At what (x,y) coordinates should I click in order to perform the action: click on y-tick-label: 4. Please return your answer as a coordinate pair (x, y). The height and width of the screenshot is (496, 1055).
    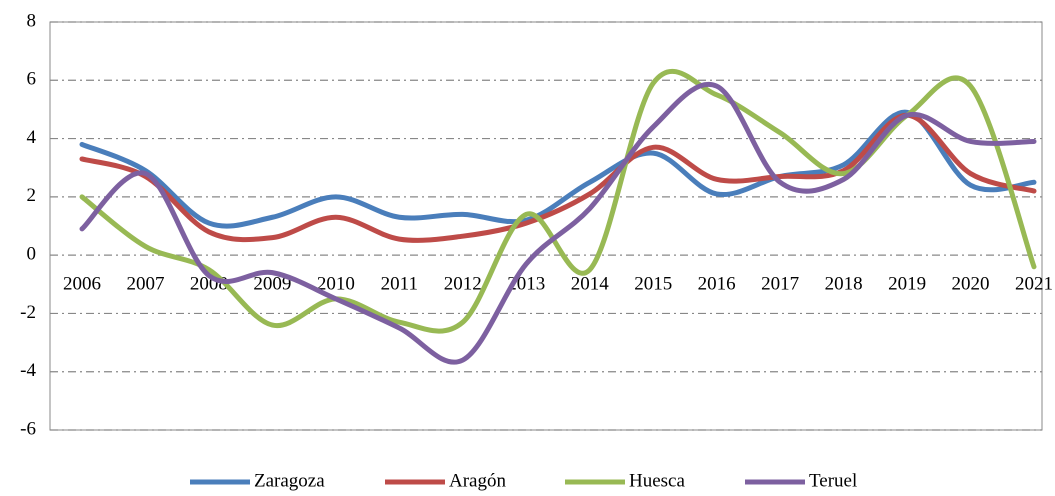
    Looking at the image, I should click on (32, 137).